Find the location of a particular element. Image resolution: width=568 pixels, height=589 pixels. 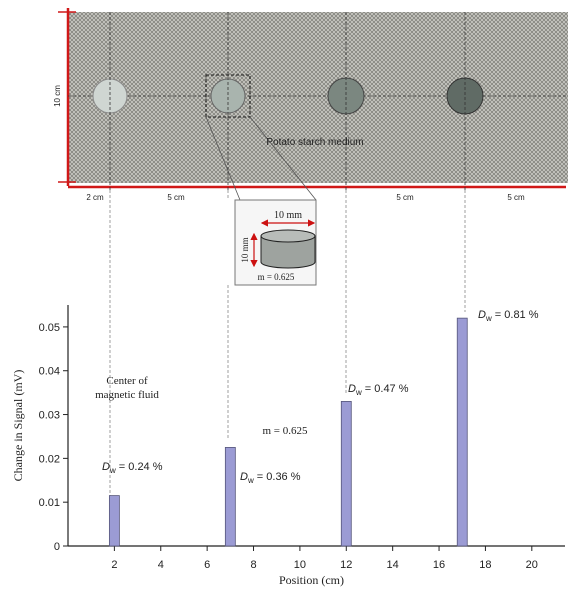

y-axis-label: Change in Signal (mV) is located at coordinates (18, 426).